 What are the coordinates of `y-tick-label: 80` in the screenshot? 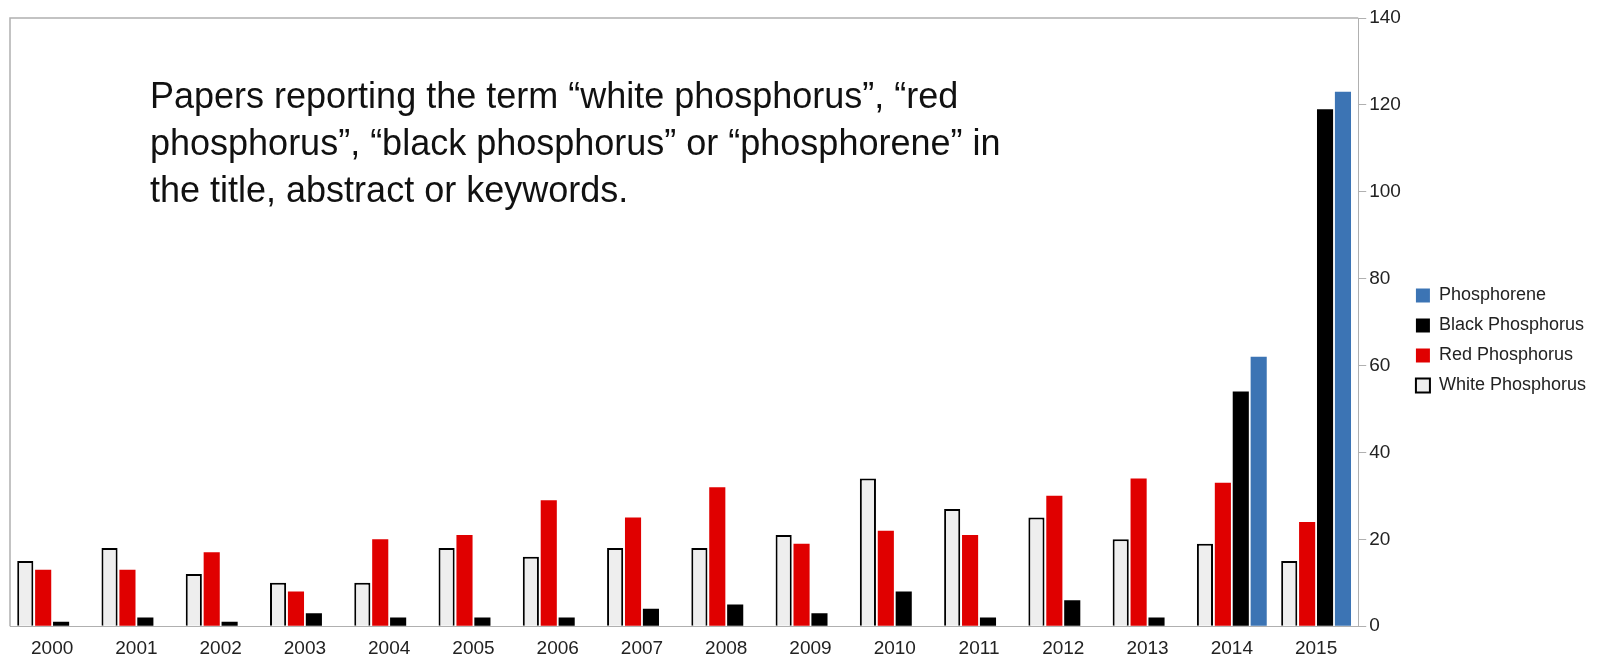 It's located at (1380, 277).